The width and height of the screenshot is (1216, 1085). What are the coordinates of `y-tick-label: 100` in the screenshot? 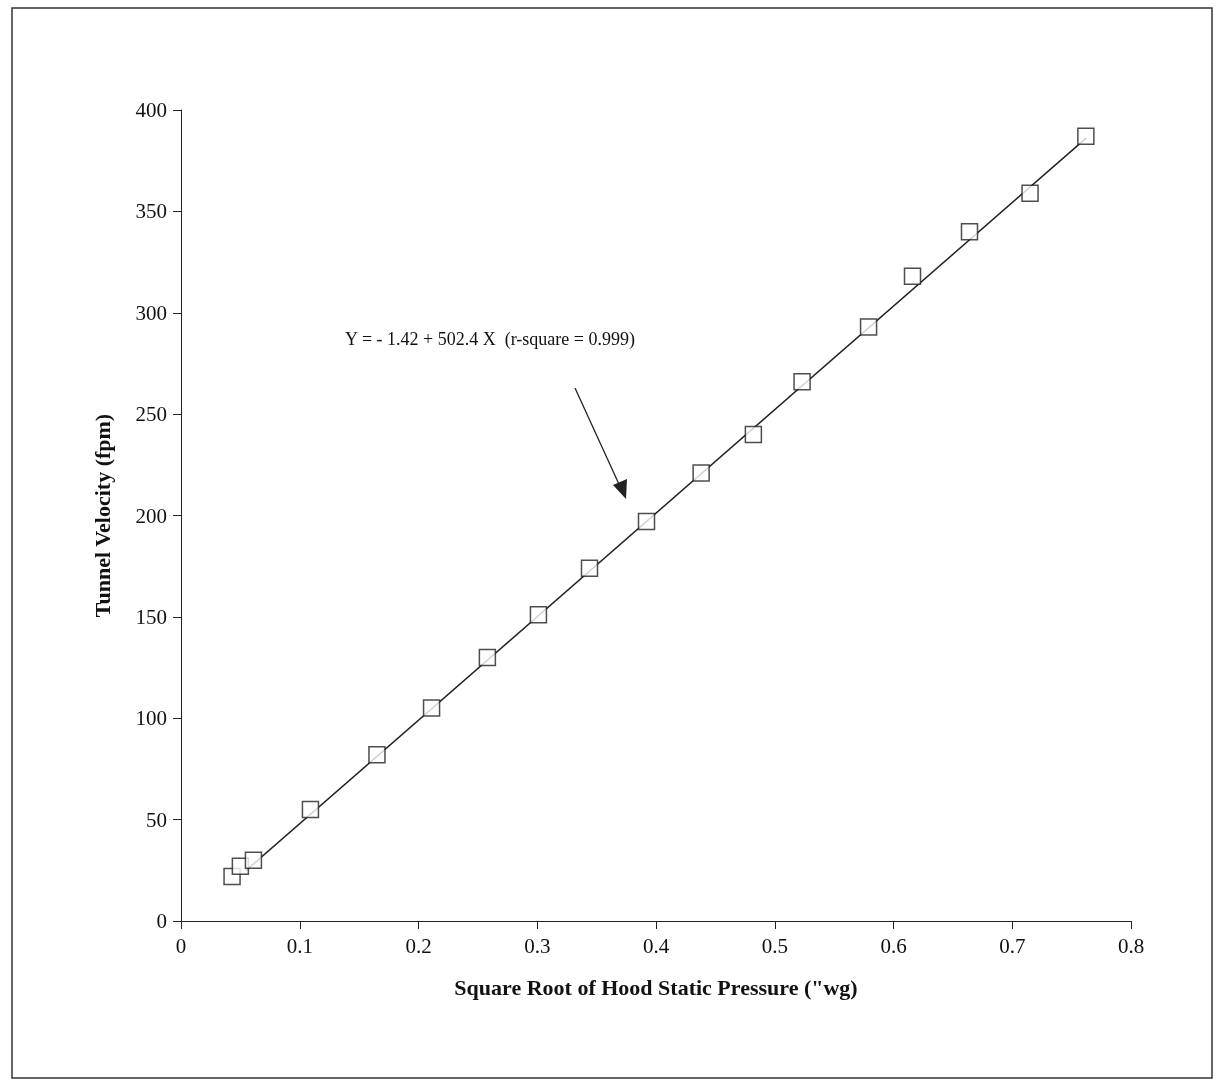 It's located at (151, 718).